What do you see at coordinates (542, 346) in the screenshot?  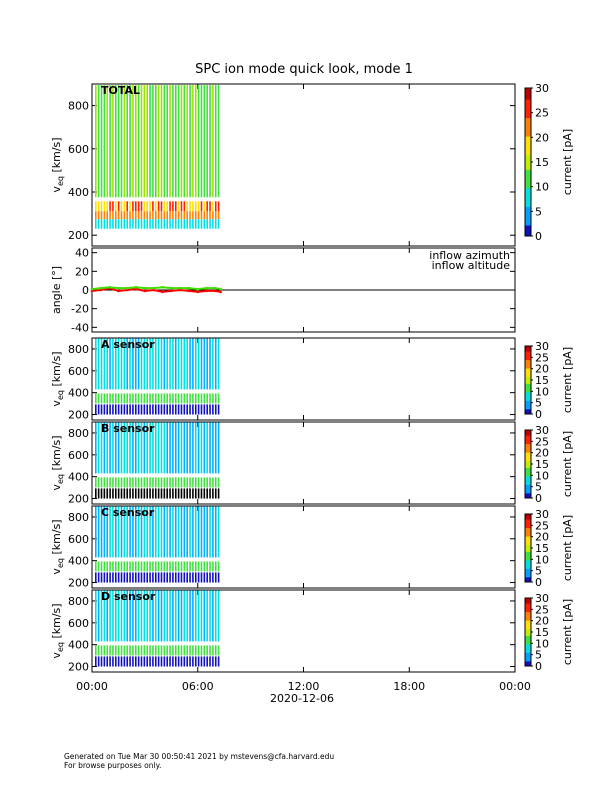 I see `colorbar-tick-label: 30` at bounding box center [542, 346].